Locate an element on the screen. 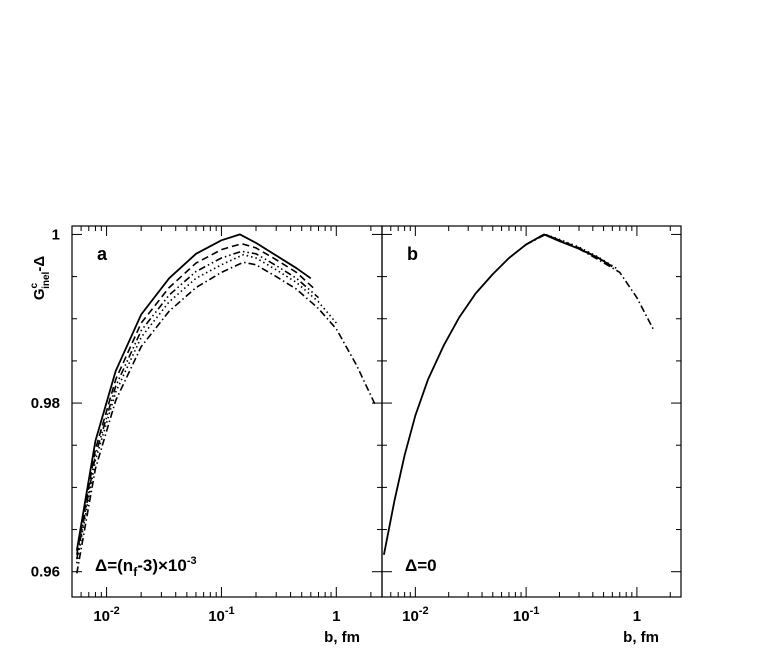  panel-annotation: Δ=0 is located at coordinates (421, 565).